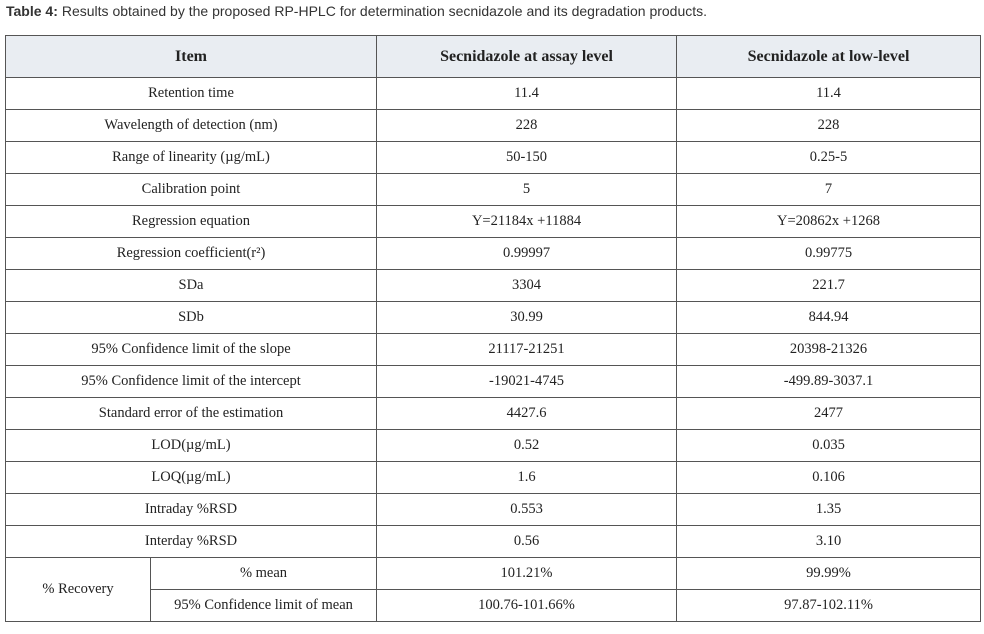 Image resolution: width=984 pixels, height=634 pixels. Describe the element at coordinates (829, 381) in the screenshot. I see `value-cell: -499.89-3037.1` at that location.